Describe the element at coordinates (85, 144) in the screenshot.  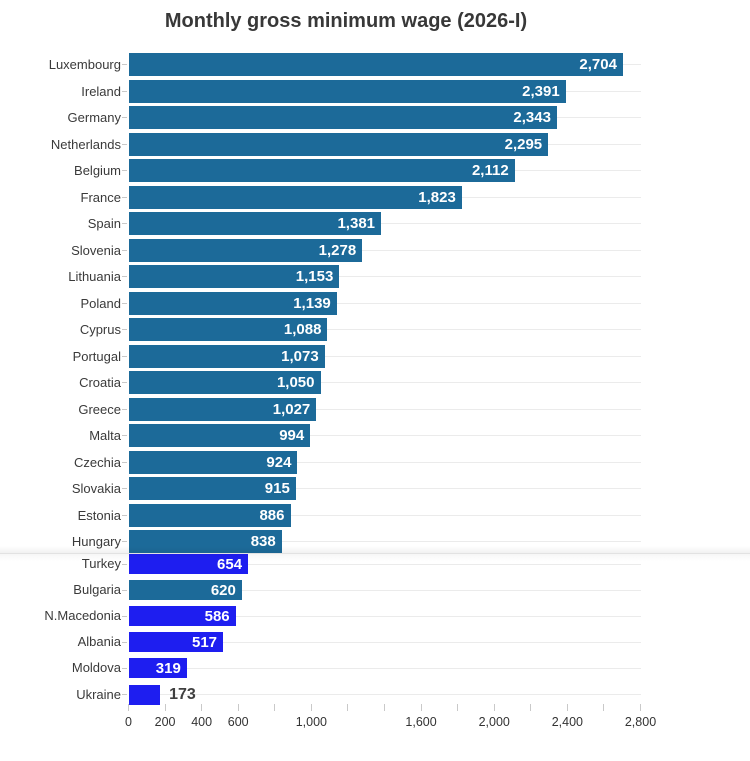
I see `country-label-netherlands: Netherlands` at that location.